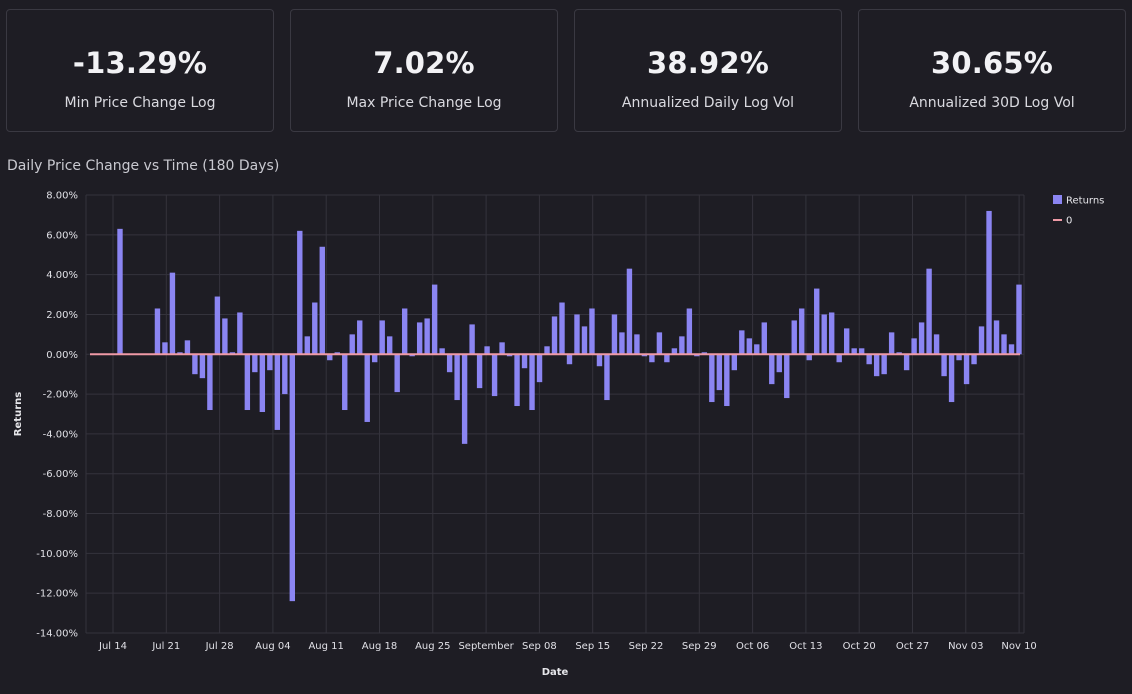  I want to click on y-tick-label: 2.00%, so click(62, 315).